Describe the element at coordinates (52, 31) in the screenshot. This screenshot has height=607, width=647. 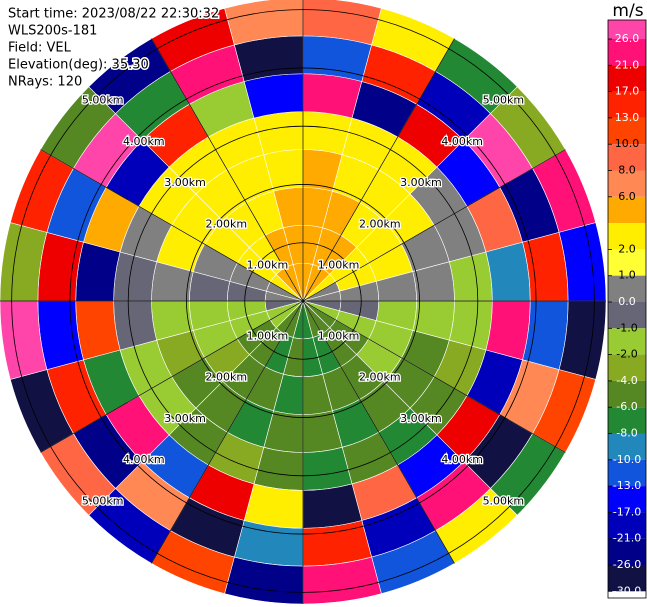
I see `info-line: WLS200s-181` at that location.